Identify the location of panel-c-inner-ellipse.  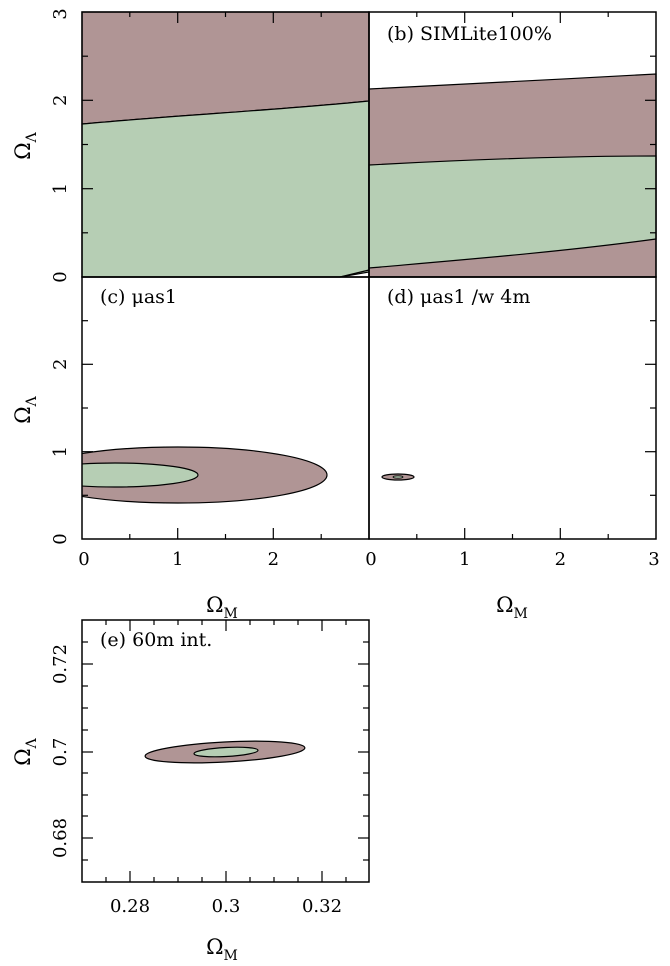
(140, 475).